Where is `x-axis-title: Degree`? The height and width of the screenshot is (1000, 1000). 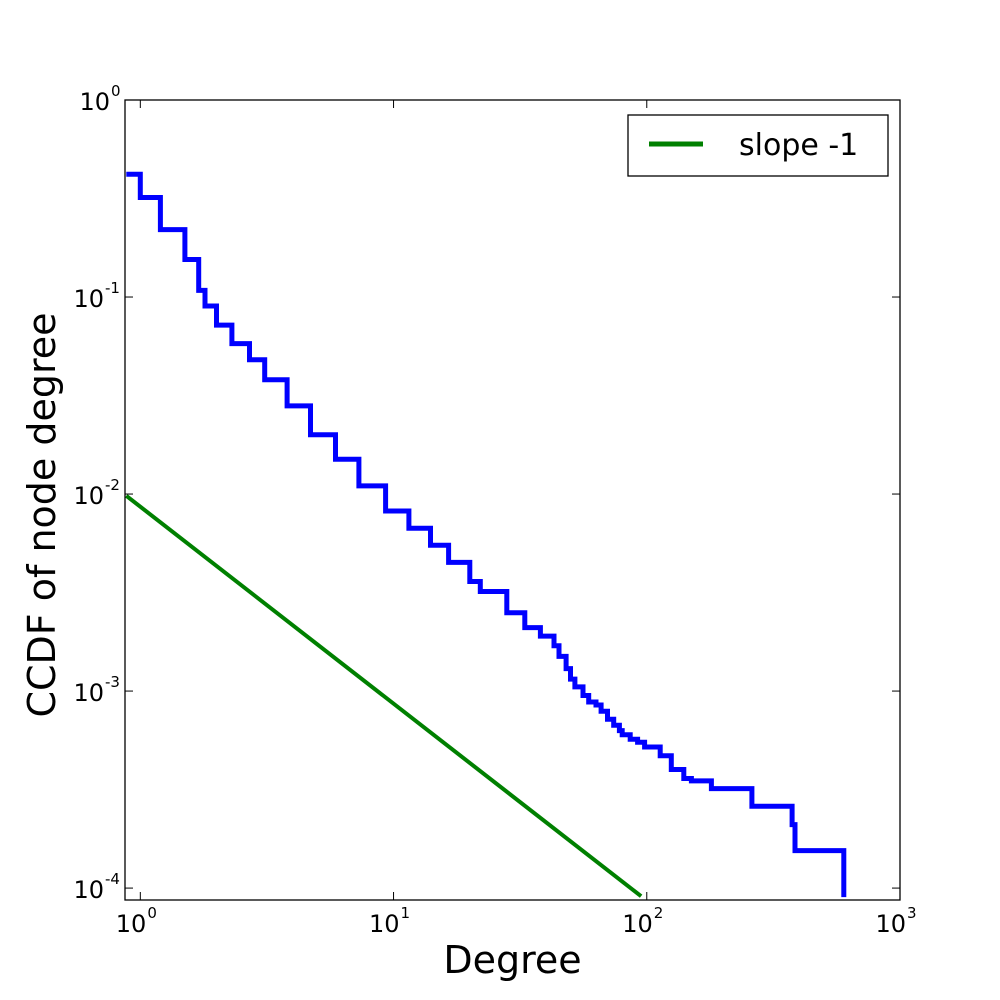 x-axis-title: Degree is located at coordinates (512, 960).